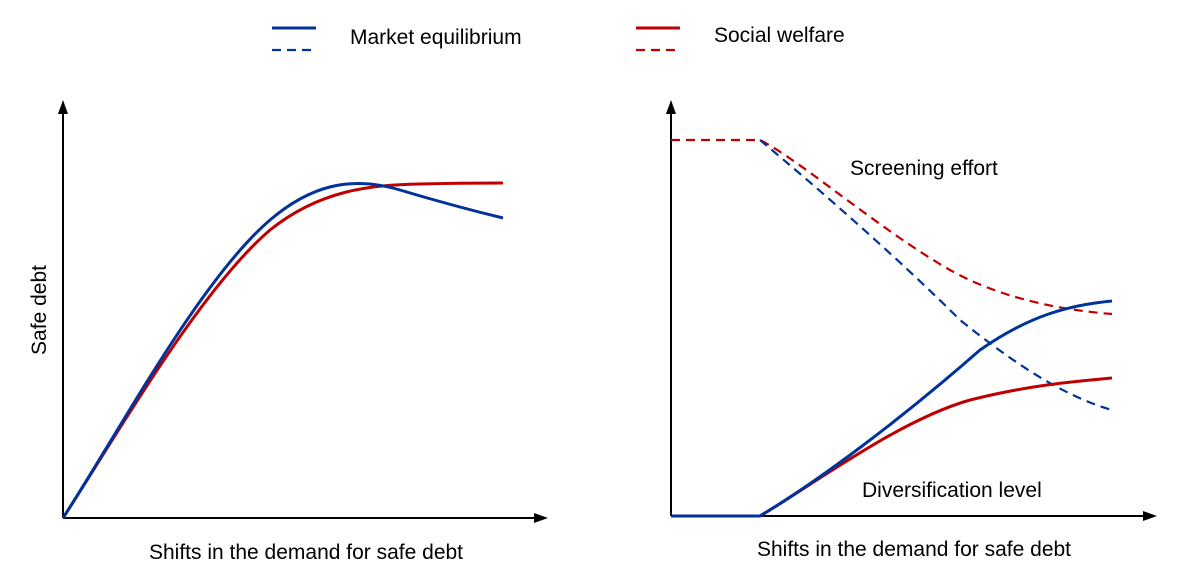 This screenshot has height=574, width=1202. I want to click on legend-label: Social welfare, so click(779, 35).